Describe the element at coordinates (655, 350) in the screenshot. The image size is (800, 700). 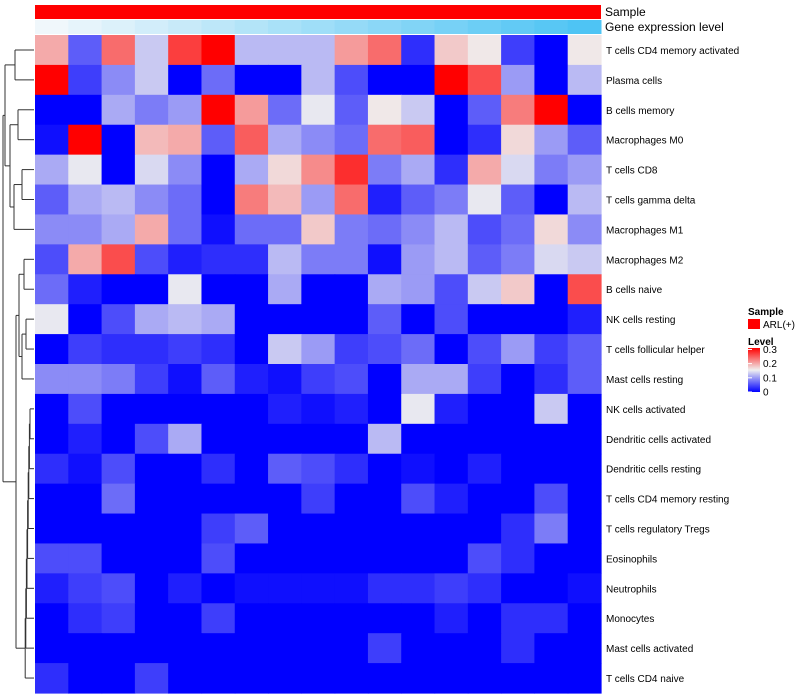
I see `row-label: T cells follicular helper` at that location.